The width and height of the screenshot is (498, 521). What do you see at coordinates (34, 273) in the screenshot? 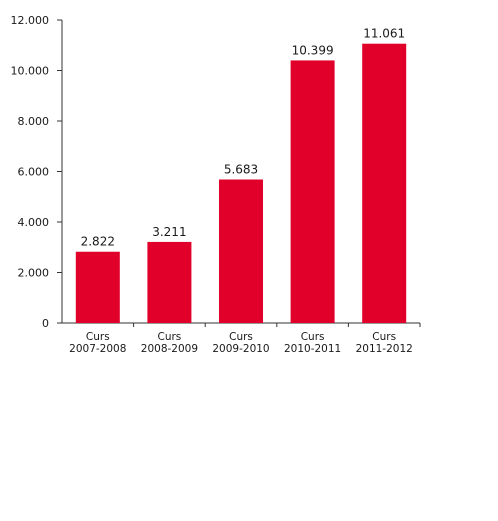
I see `y-tick-label: 2.000` at bounding box center [34, 273].